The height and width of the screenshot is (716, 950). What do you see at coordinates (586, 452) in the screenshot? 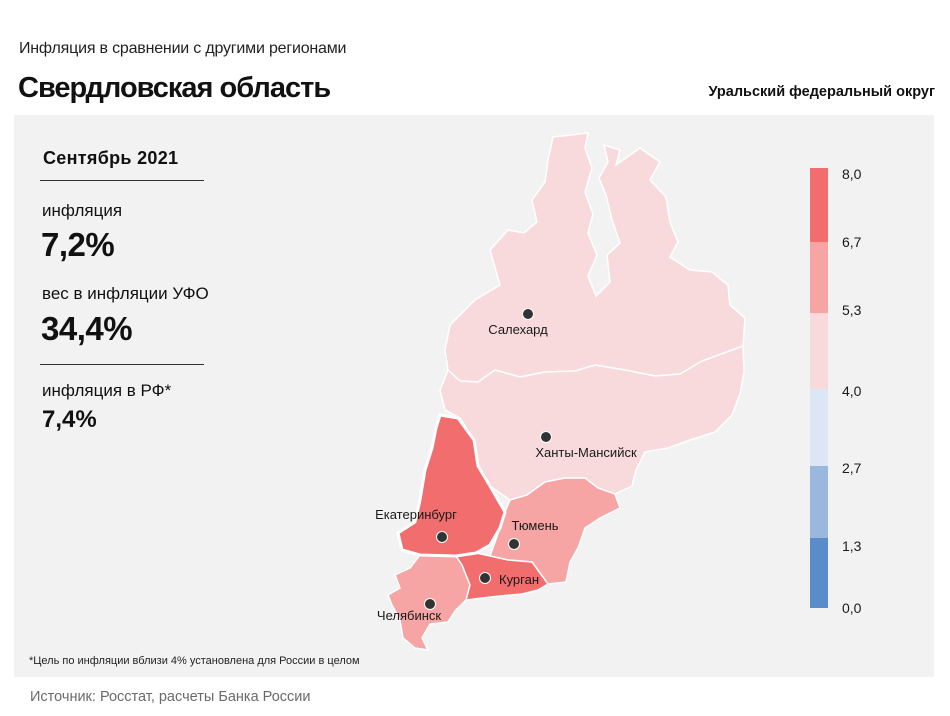
I see `city-label-khanty: Ханты-Мансийск` at bounding box center [586, 452].